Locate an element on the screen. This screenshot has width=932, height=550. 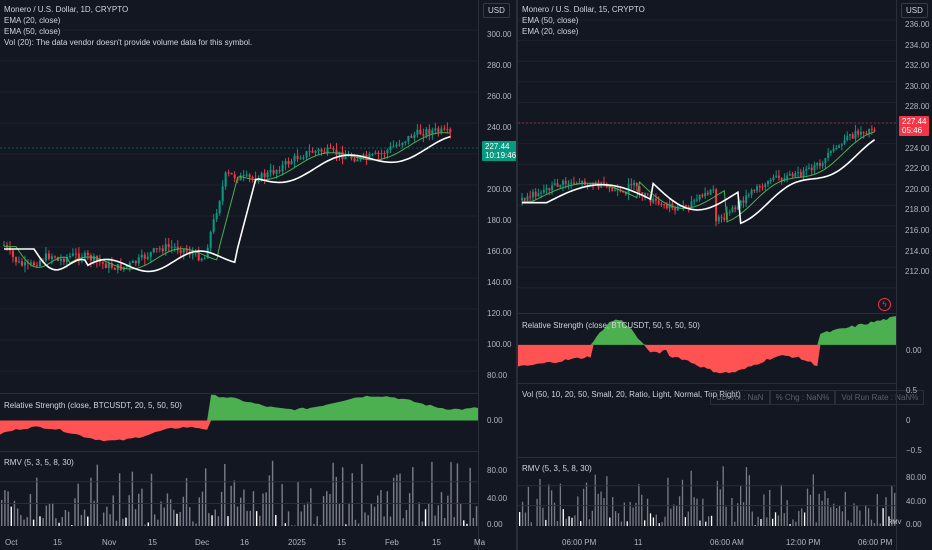
left-ema20-label: EMA (20, close) is located at coordinates (32, 20).